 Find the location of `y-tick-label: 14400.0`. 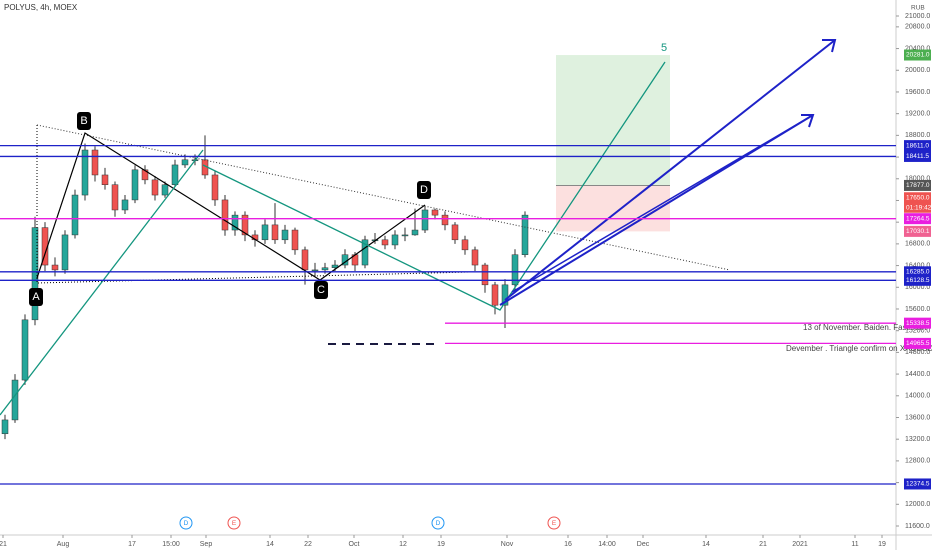

y-tick-label: 14400.0 is located at coordinates (917, 374).